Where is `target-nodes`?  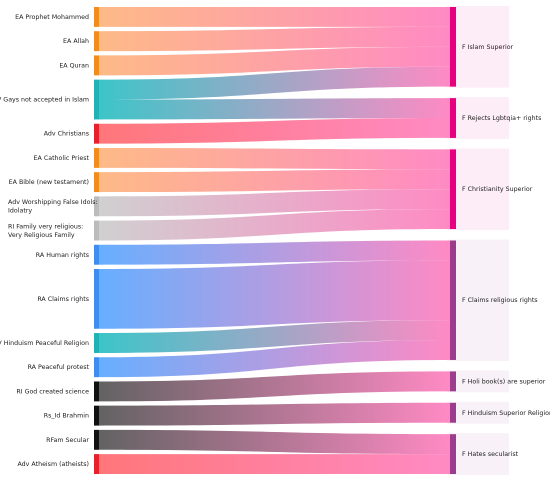 target-nodes is located at coordinates (453, 240).